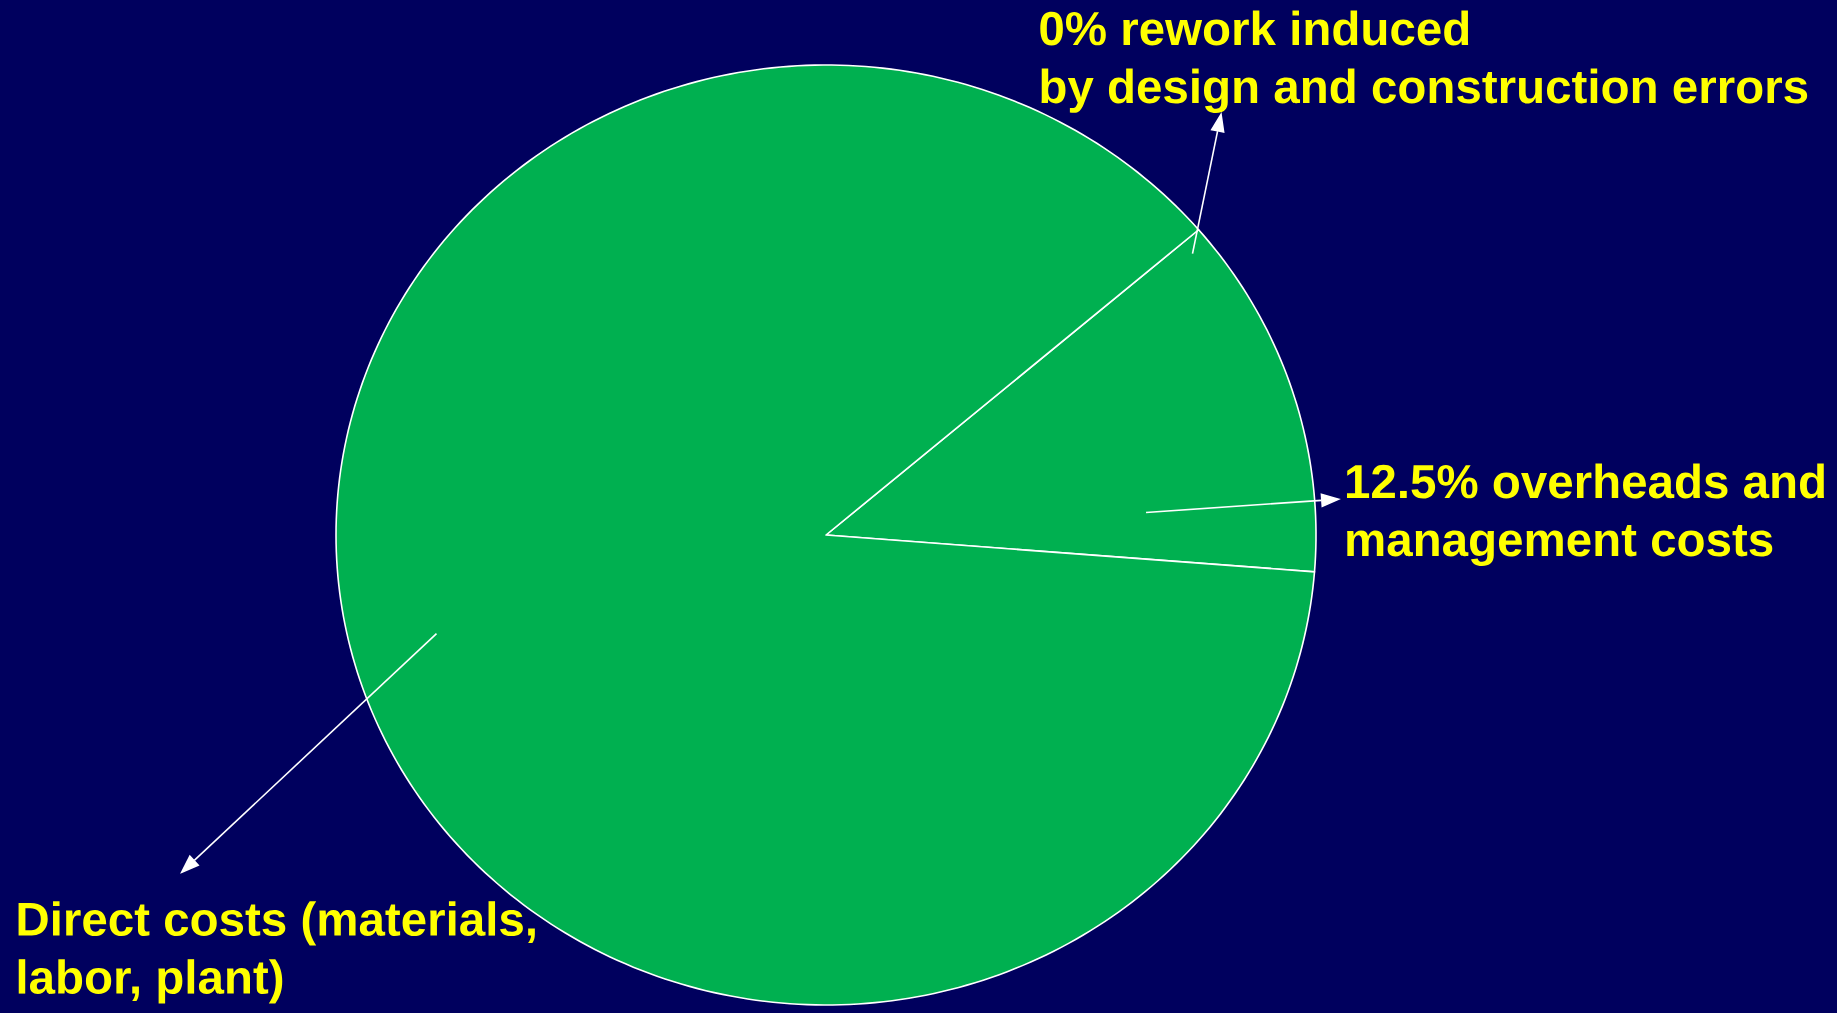 The height and width of the screenshot is (1013, 1837). What do you see at coordinates (1585, 515) in the screenshot?
I see `slice-label: 12.5% overheads and management costs` at bounding box center [1585, 515].